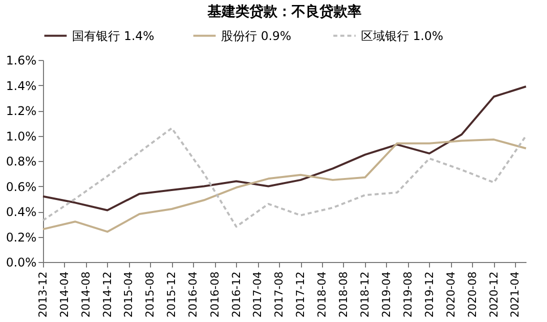 The height and width of the screenshot is (322, 547). What do you see at coordinates (279, 295) in the screenshot?
I see `x-tick-label: 2017-08` at bounding box center [279, 295].